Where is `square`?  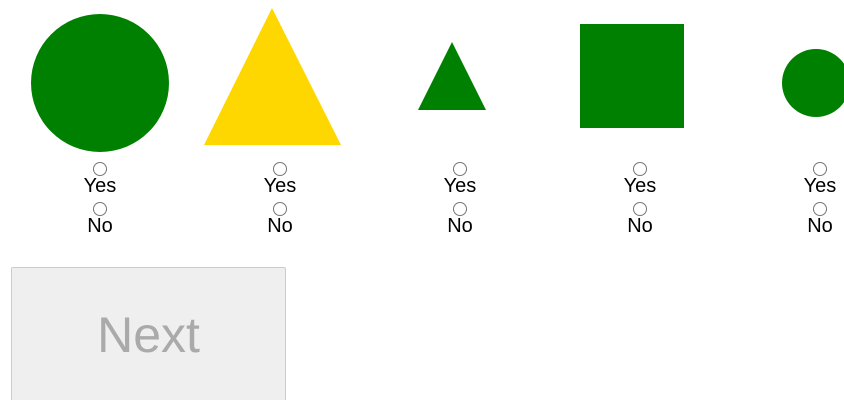
square is located at coordinates (632, 76).